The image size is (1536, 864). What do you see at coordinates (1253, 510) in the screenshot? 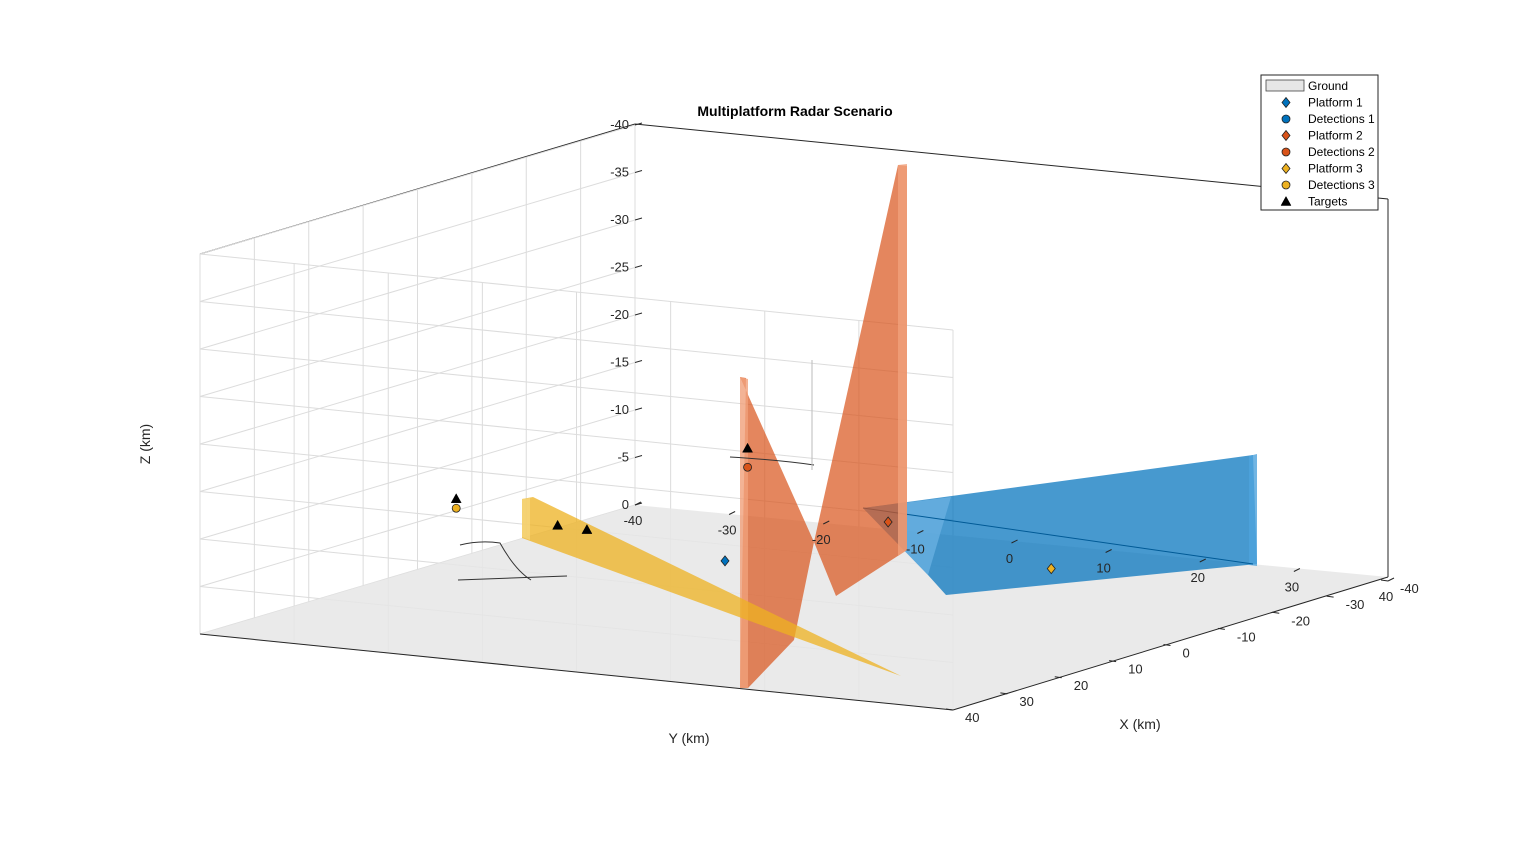
I see `beam-platform-1-face` at bounding box center [1253, 510].